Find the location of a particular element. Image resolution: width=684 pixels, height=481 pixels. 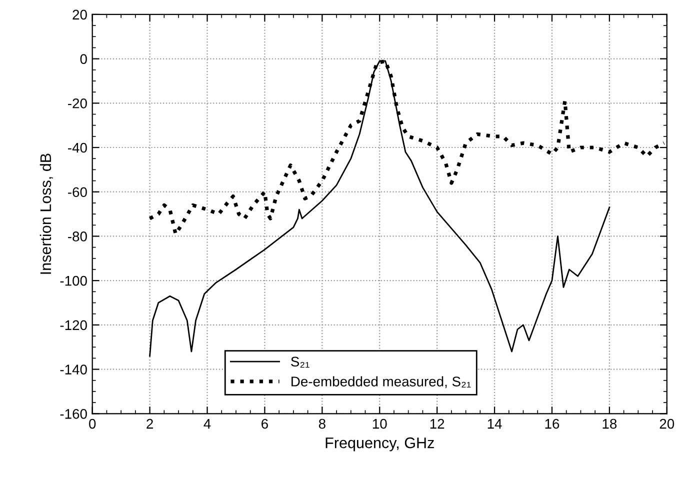

y-axis-title: Insertion Loss, dB is located at coordinates (46, 214).